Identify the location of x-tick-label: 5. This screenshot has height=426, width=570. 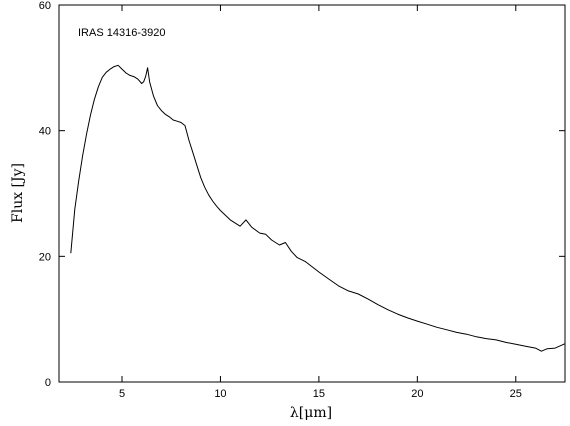
(122, 394).